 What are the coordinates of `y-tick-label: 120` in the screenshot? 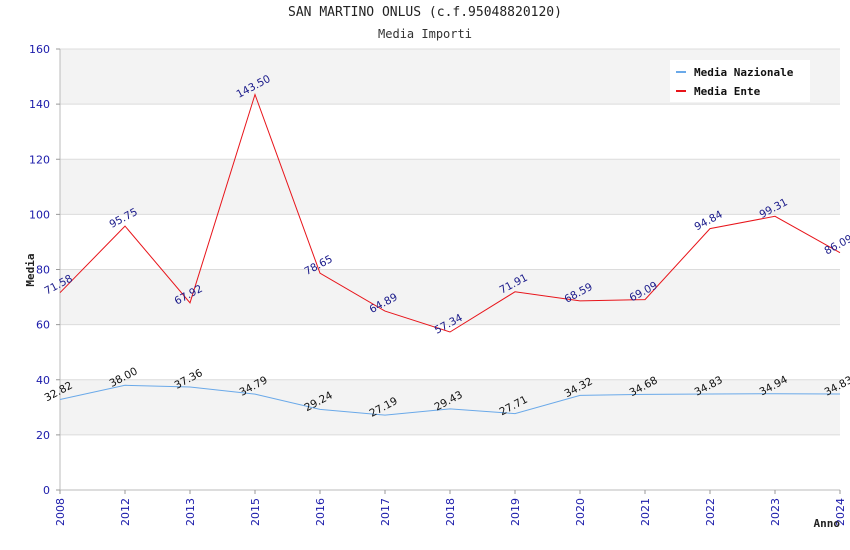 It's located at (39, 159).